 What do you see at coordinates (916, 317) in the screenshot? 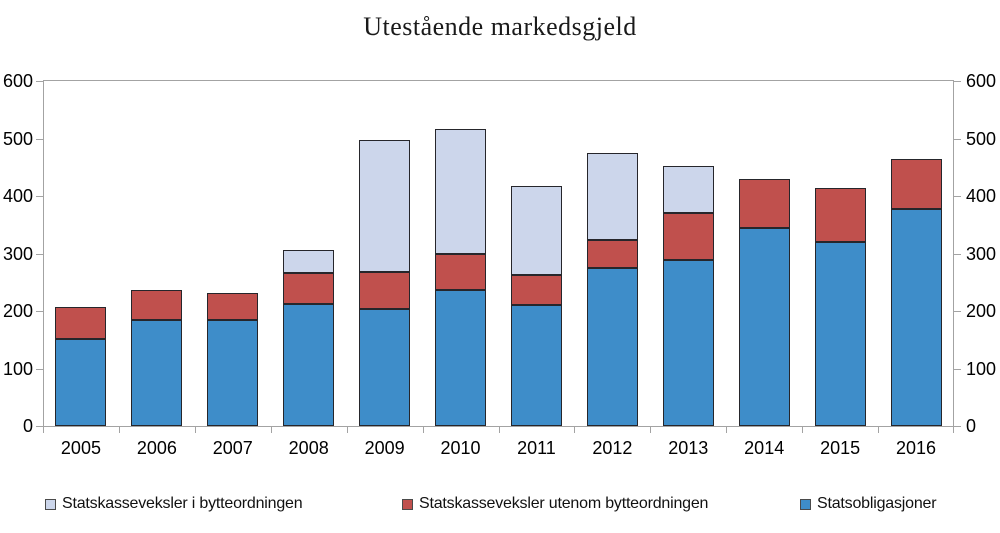
I see `bar-segment-2016-statsobligasjoner` at bounding box center [916, 317].